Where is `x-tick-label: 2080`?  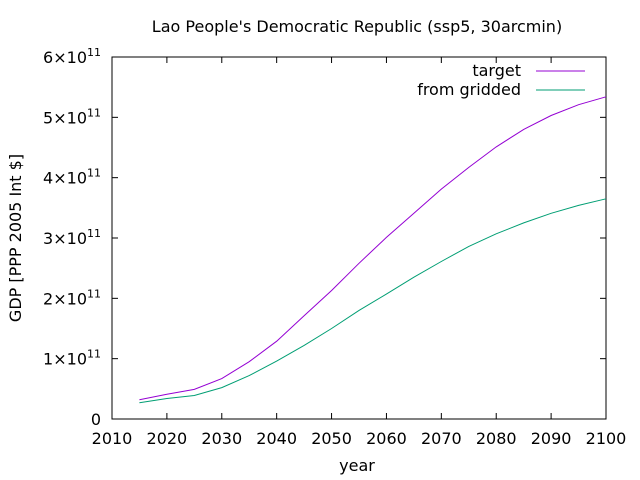
x-tick-label: 2080 is located at coordinates (496, 438).